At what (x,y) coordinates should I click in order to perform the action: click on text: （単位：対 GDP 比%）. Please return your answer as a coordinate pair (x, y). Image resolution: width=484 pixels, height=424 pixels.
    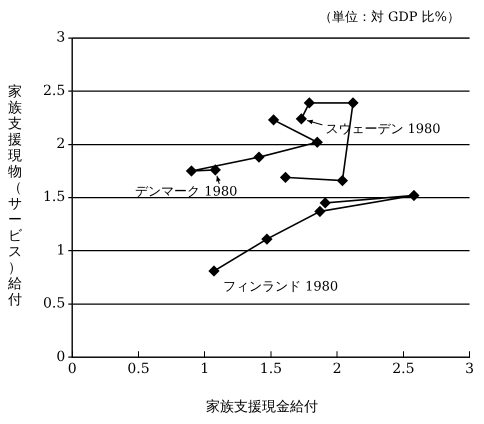
    Looking at the image, I should click on (389, 17).